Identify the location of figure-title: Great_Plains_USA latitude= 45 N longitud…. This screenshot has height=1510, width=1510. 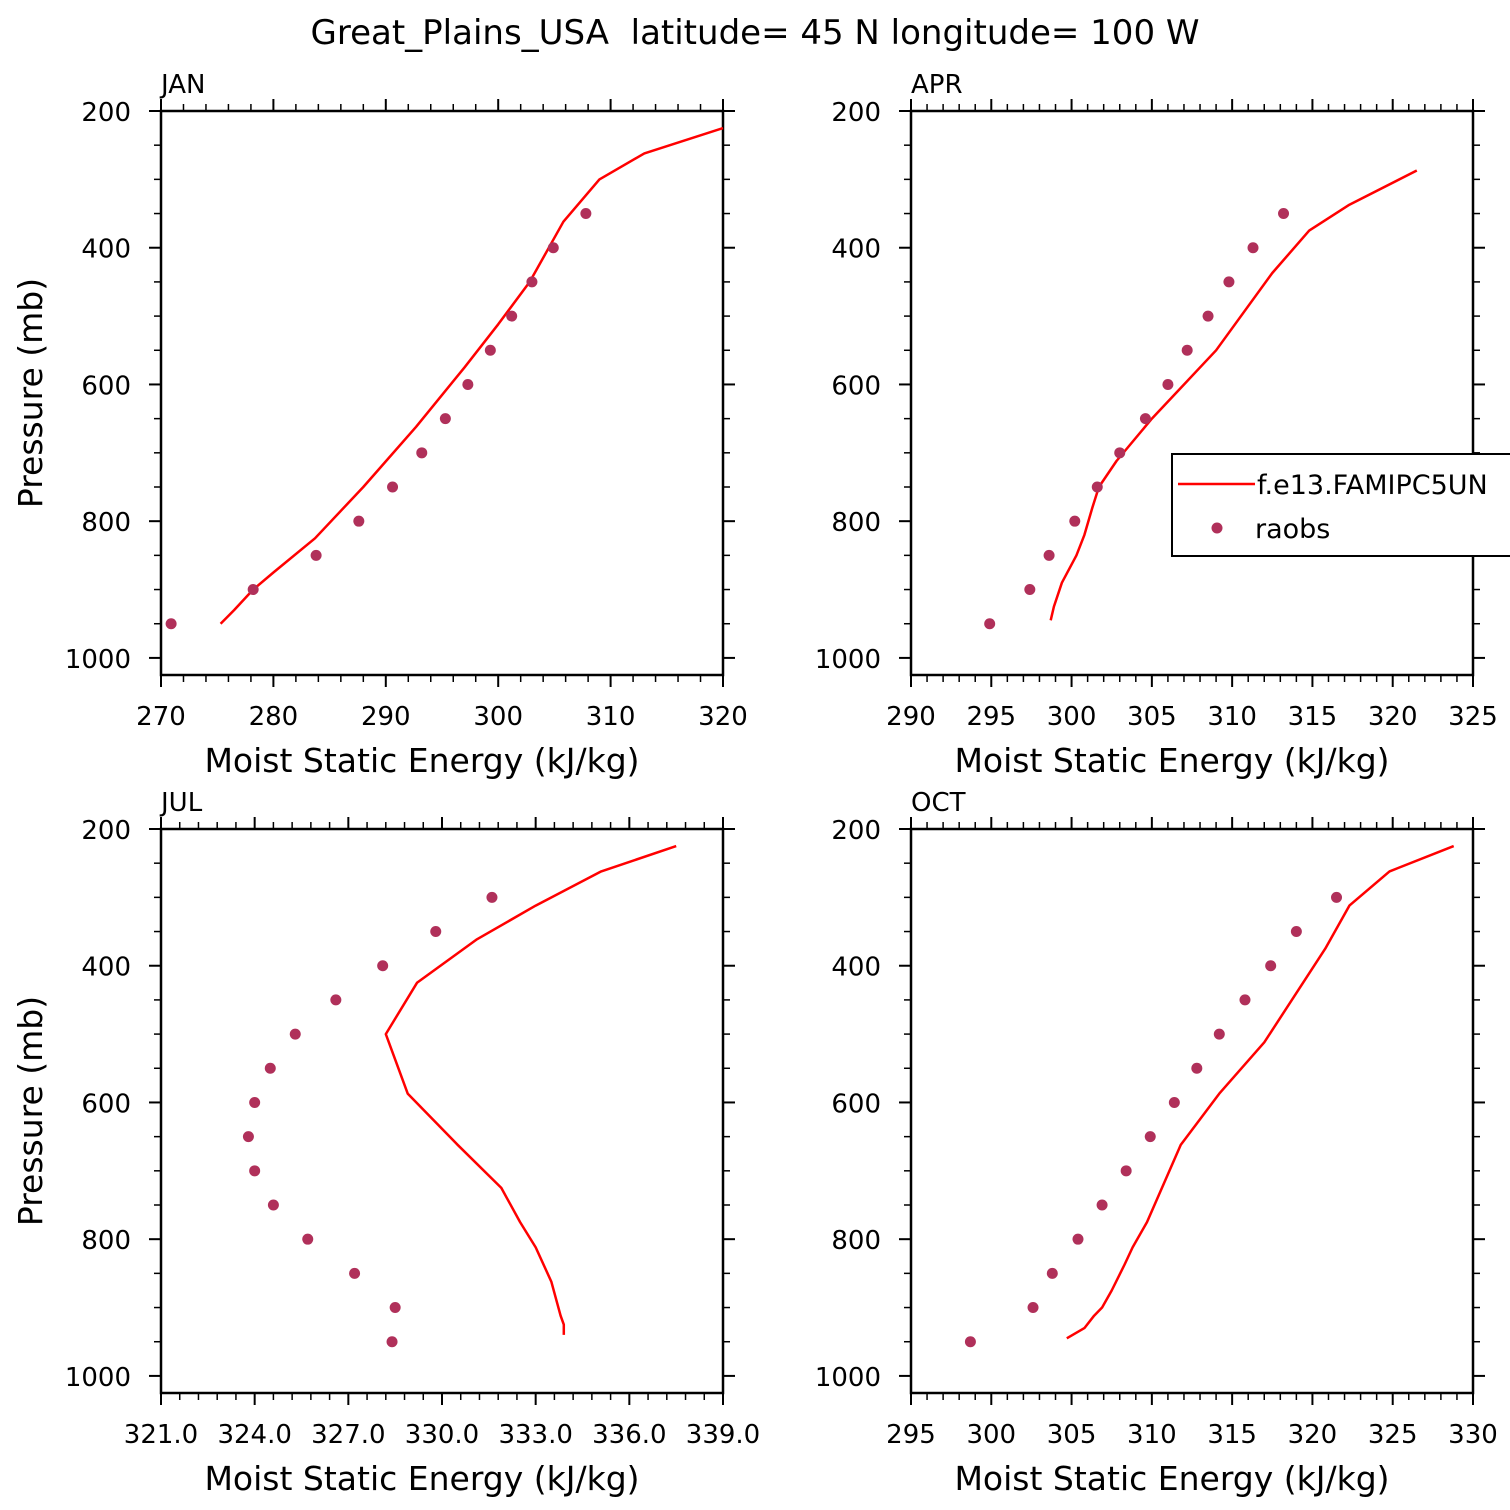
(755, 33).